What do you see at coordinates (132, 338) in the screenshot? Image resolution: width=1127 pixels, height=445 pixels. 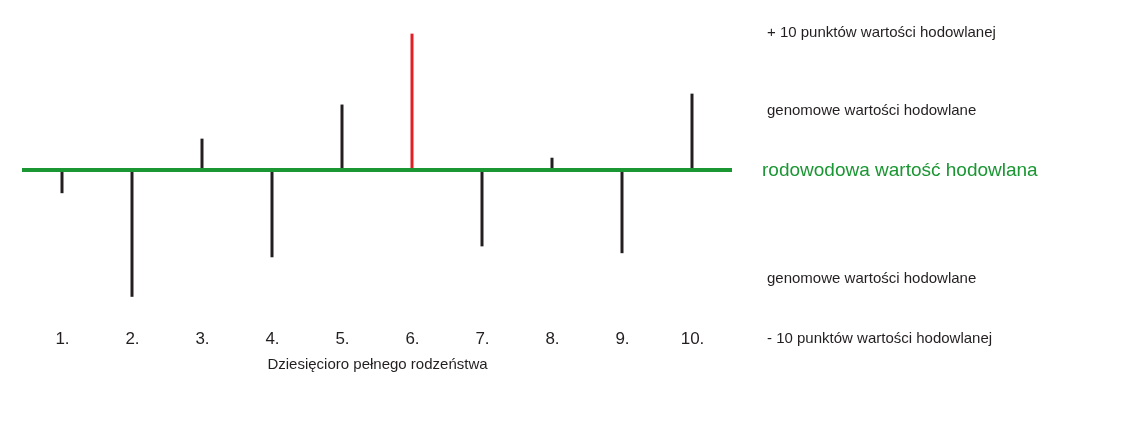 I see `x-tick-label: 2.` at bounding box center [132, 338].